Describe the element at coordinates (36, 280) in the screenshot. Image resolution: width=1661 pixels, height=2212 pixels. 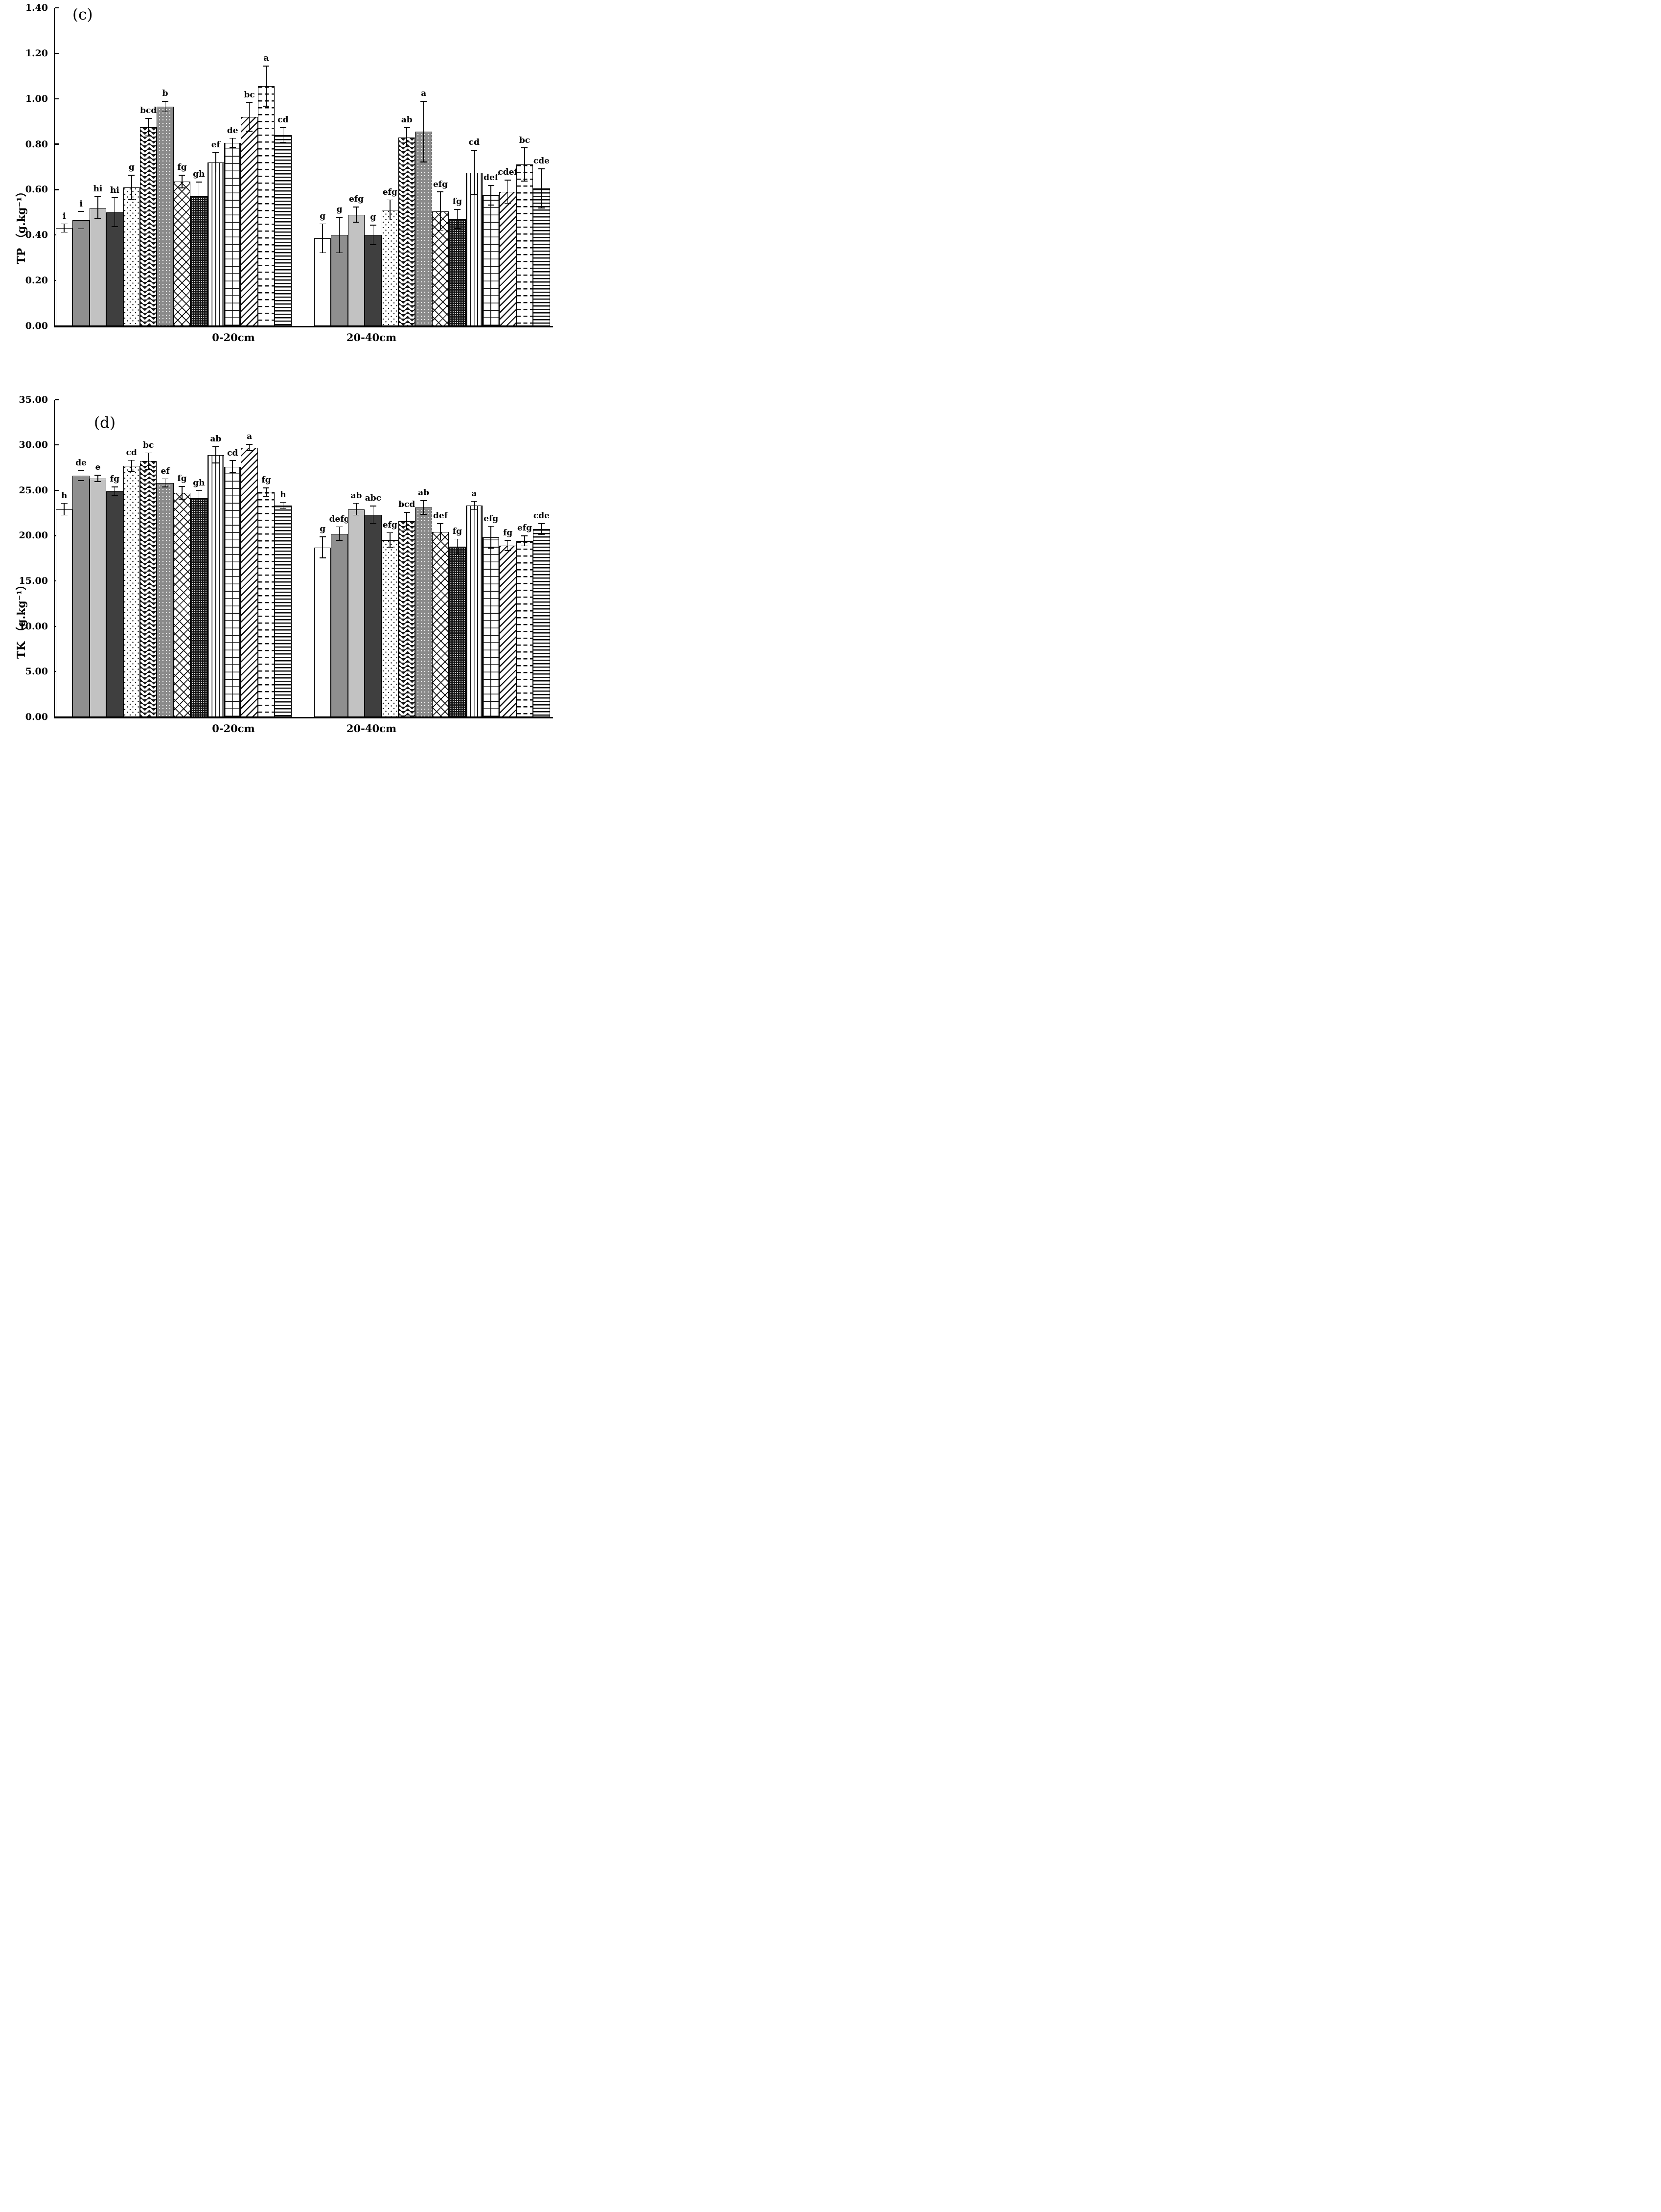
I see `y-tick-label: 0.20` at that location.